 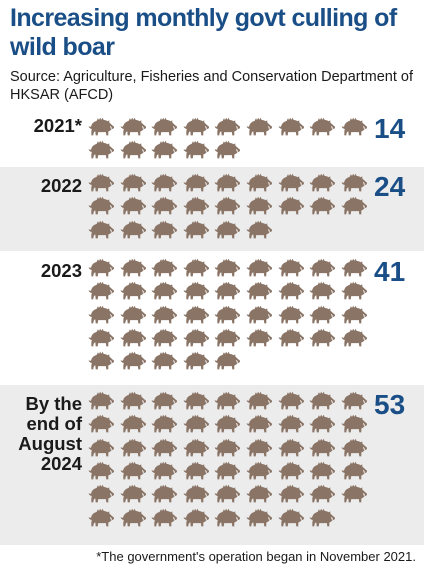 I want to click on value-label: 24, so click(x=390, y=186).